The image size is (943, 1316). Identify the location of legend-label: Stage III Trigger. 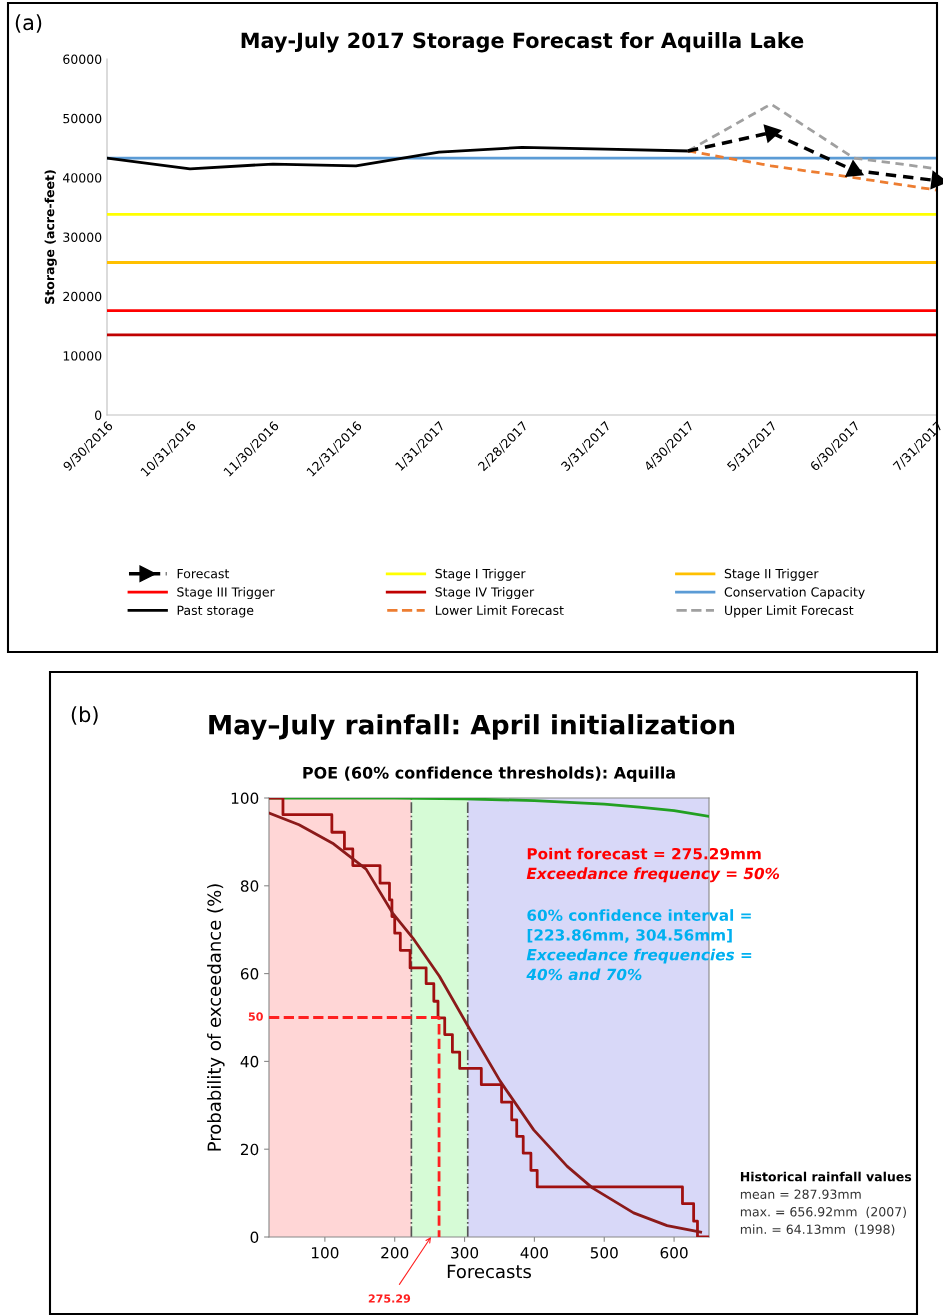
(226, 593).